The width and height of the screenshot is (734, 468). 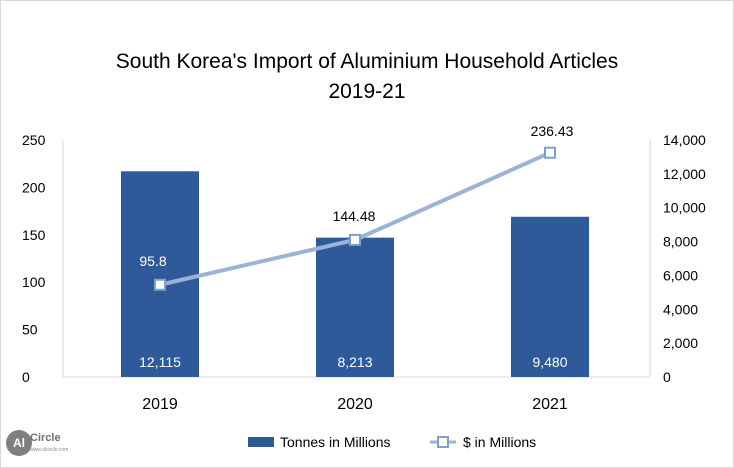 I want to click on y-right-tick-label: 14,000, so click(x=684, y=140).